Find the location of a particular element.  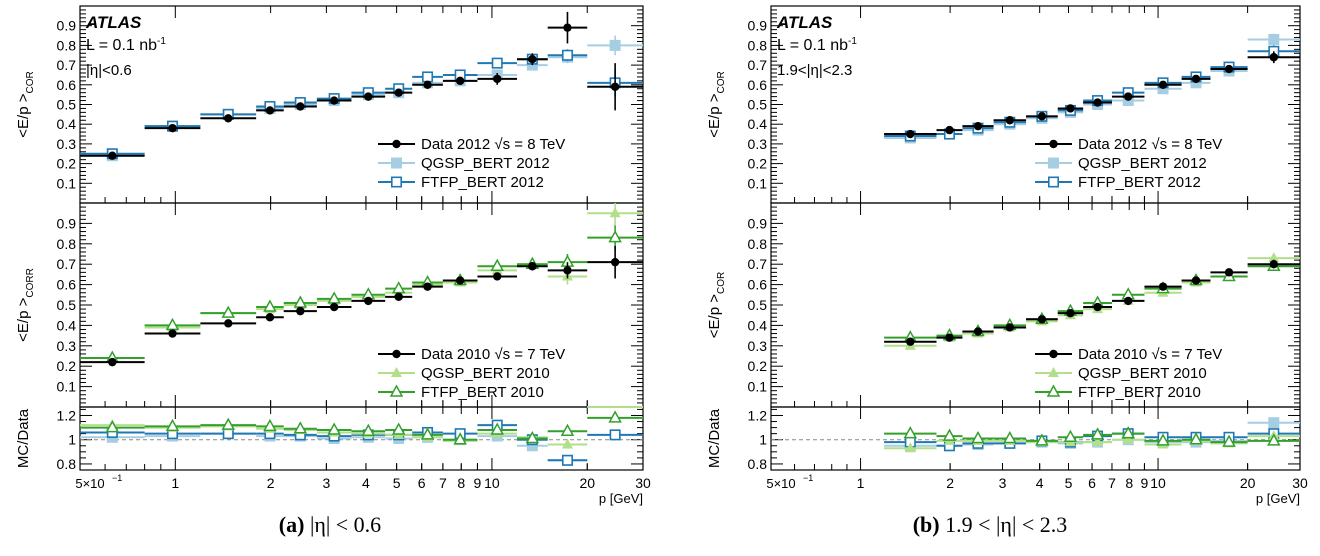

x-tick-label: 3 is located at coordinates (1003, 483).